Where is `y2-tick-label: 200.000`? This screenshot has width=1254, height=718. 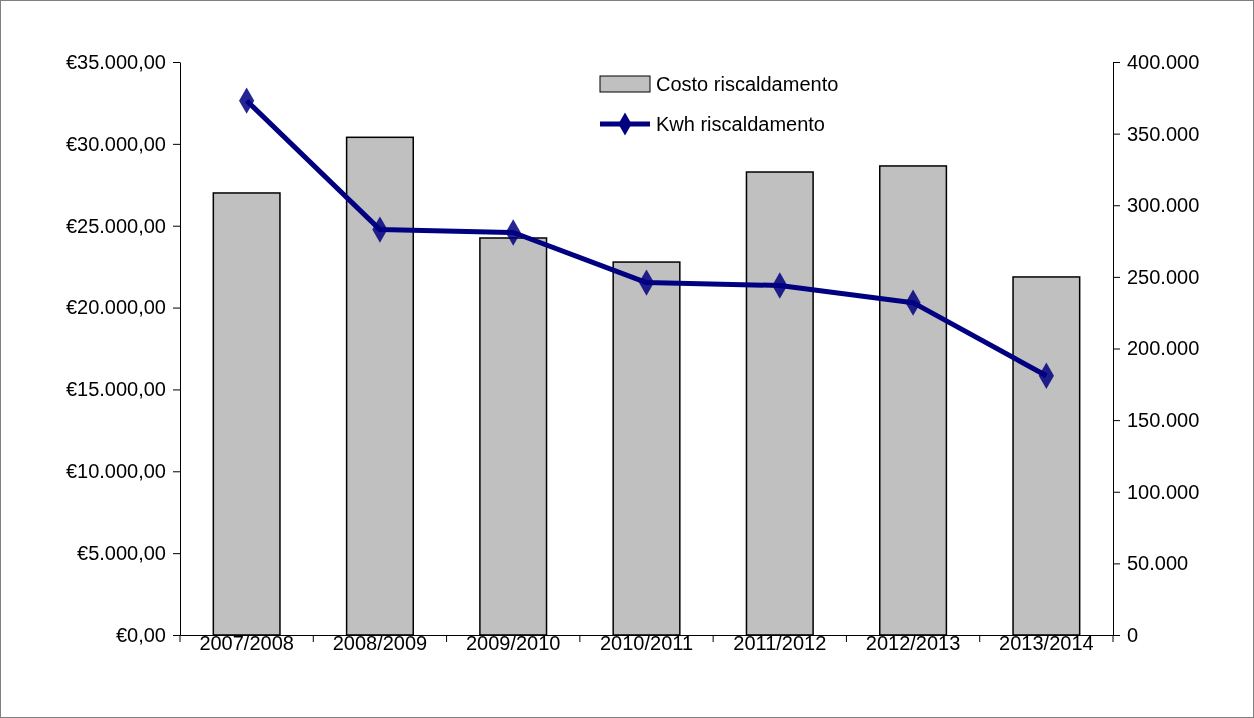 y2-tick-label: 200.000 is located at coordinates (1163, 348).